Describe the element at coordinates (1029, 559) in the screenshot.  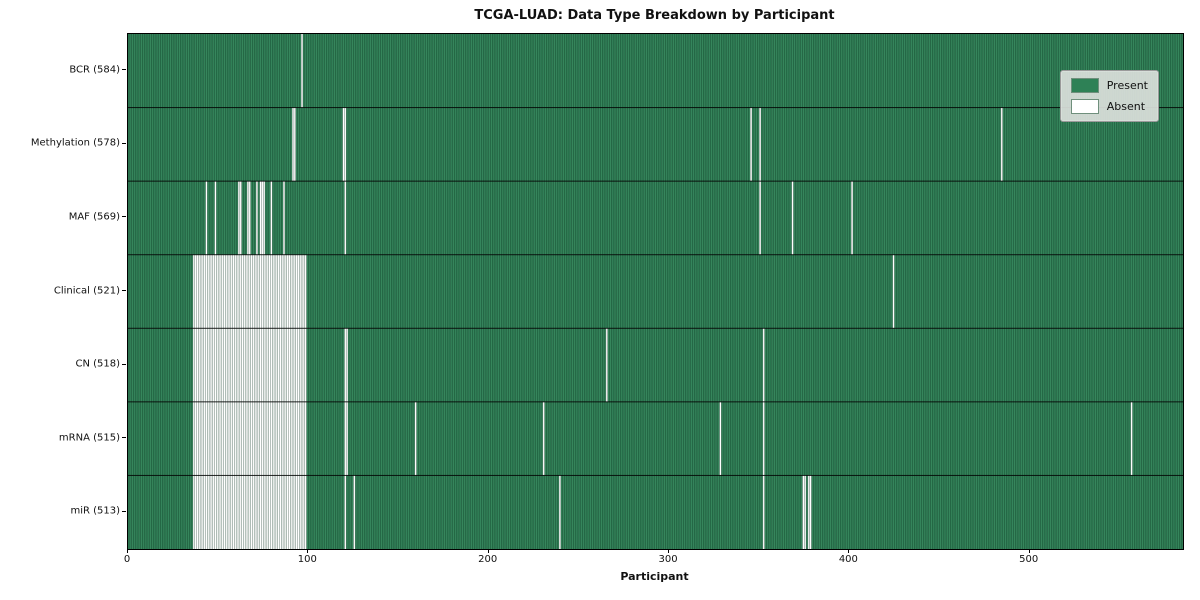
I see `x-tick-label-500: 500` at that location.